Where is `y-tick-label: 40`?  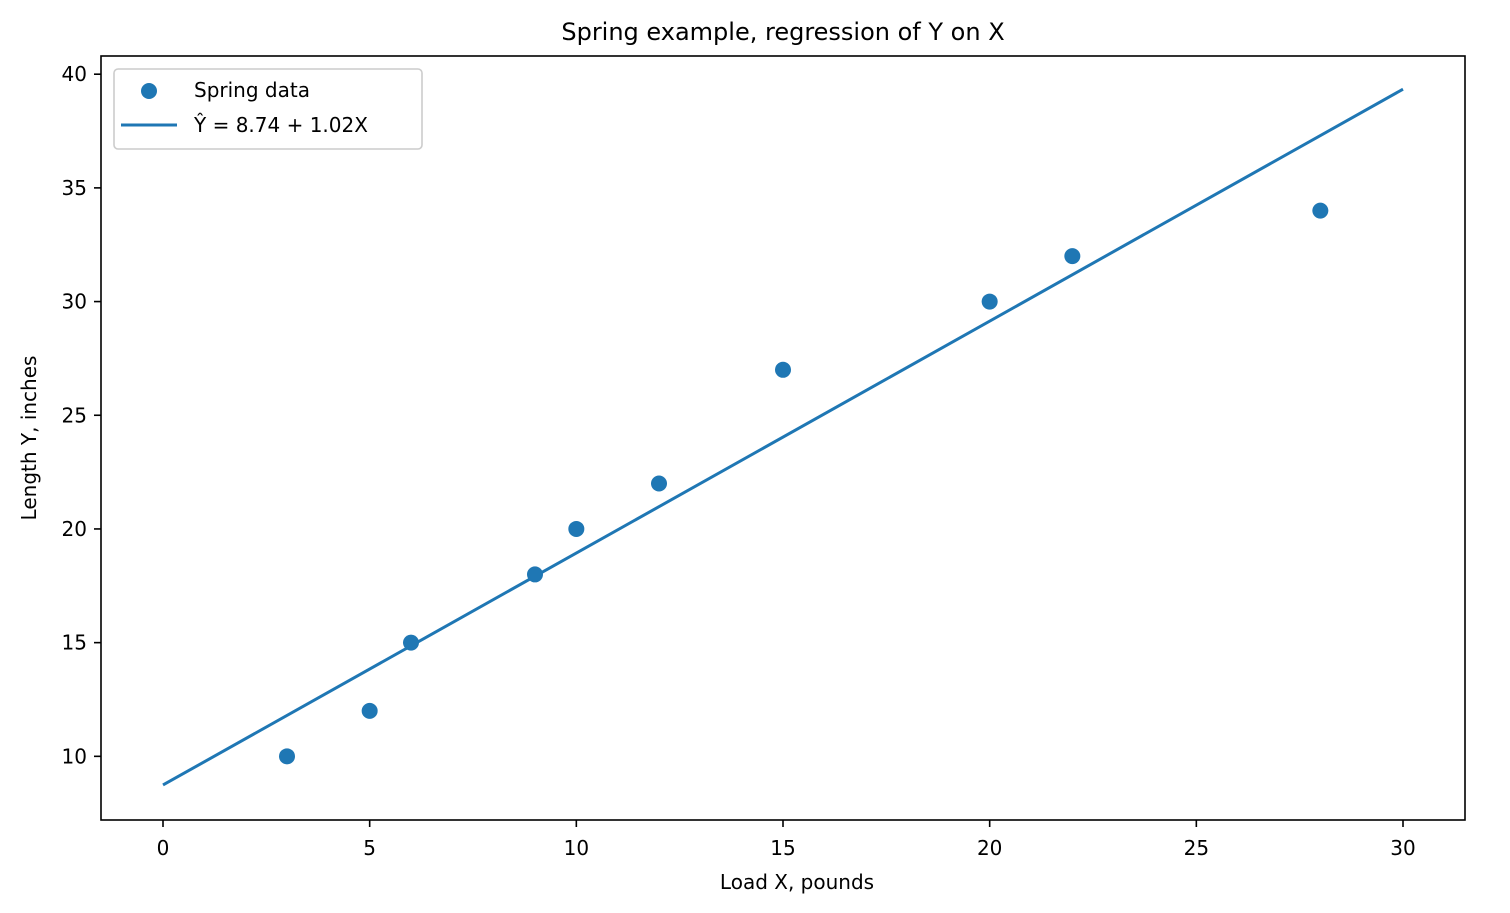
y-tick-label: 40 is located at coordinates (74, 74).